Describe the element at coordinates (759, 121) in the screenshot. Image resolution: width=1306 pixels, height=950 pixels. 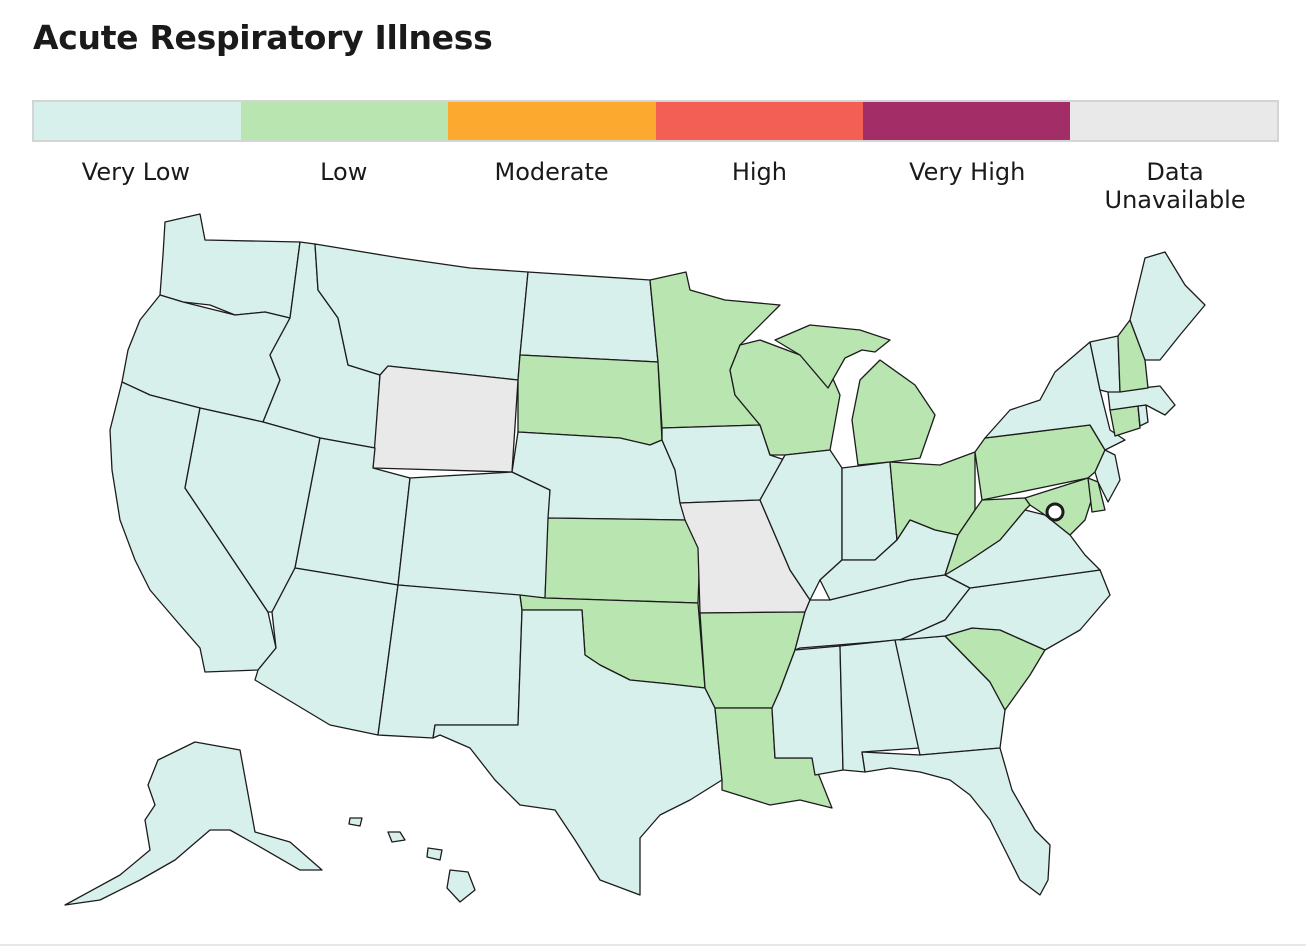
I see `legend-swatch-high` at that location.